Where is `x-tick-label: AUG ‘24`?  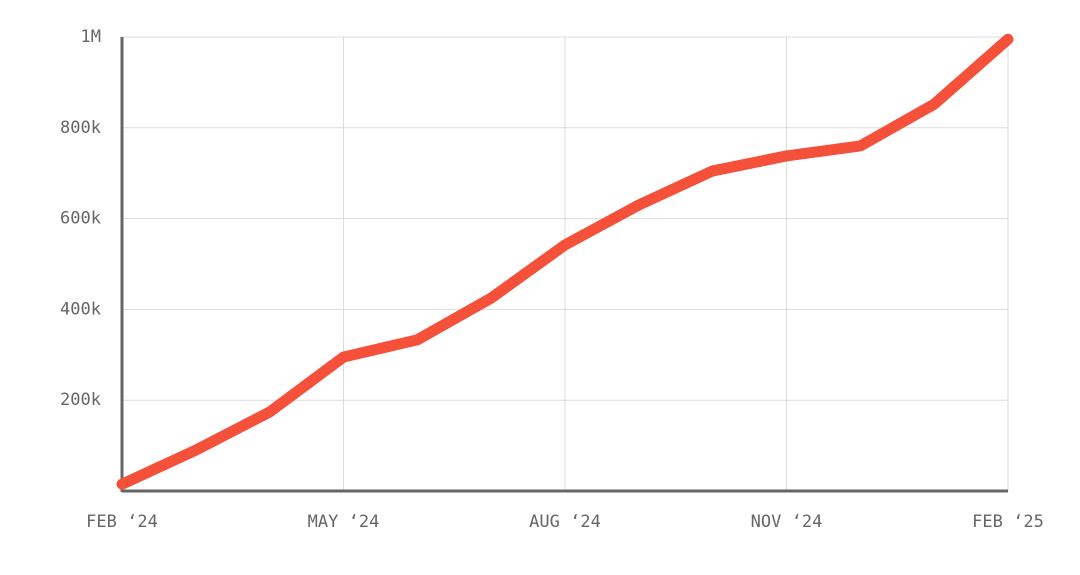
x-tick-label: AUG ‘24 is located at coordinates (565, 522).